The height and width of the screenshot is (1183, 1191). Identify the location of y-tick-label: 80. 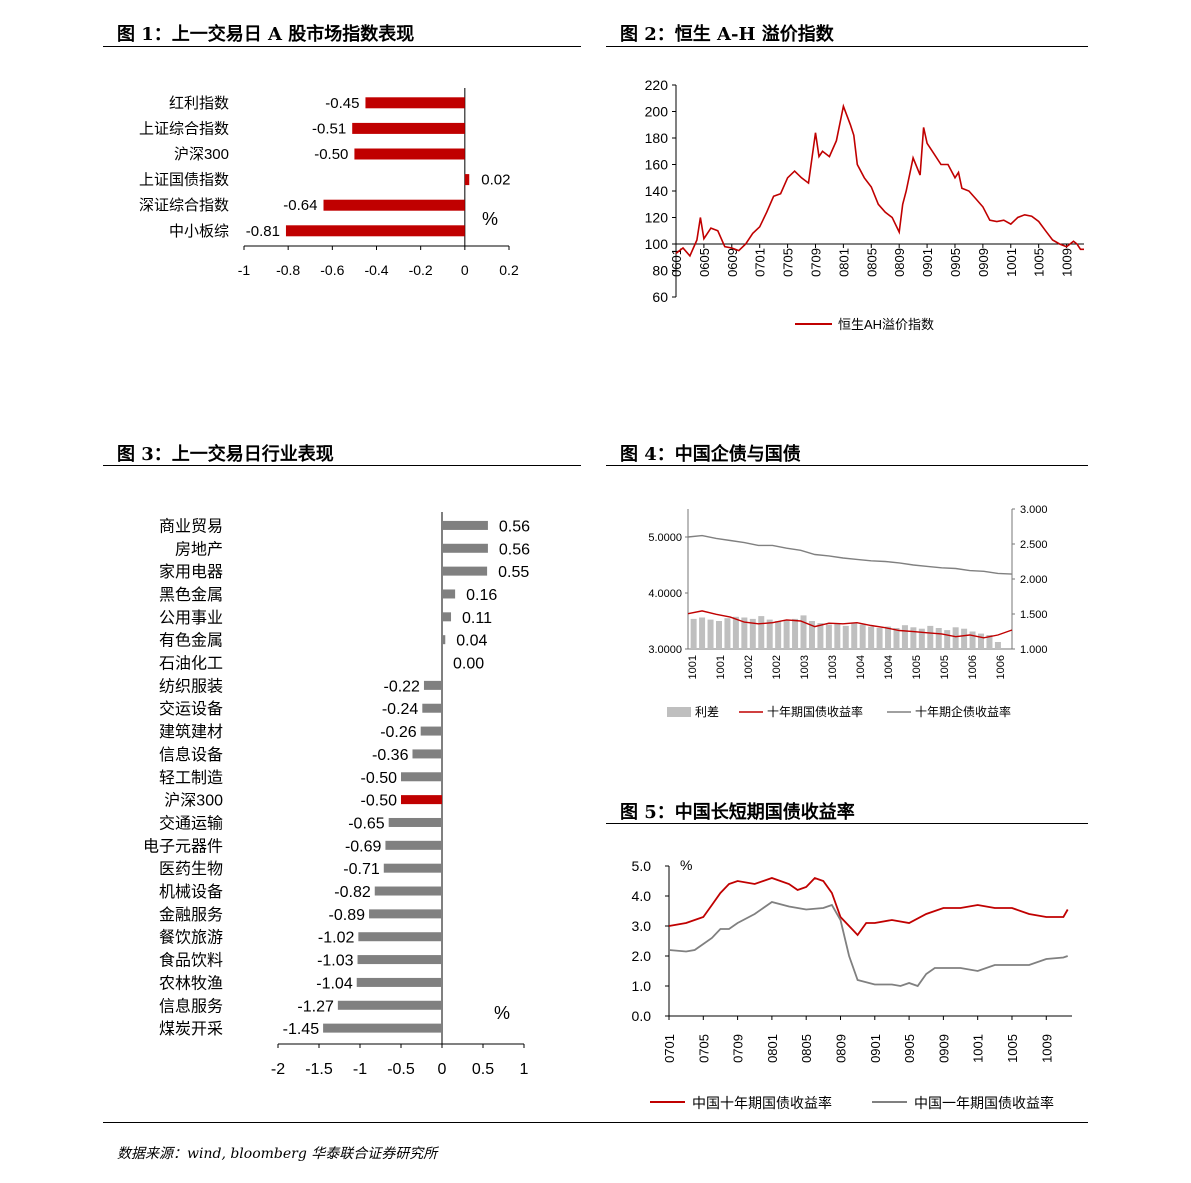
(660, 271).